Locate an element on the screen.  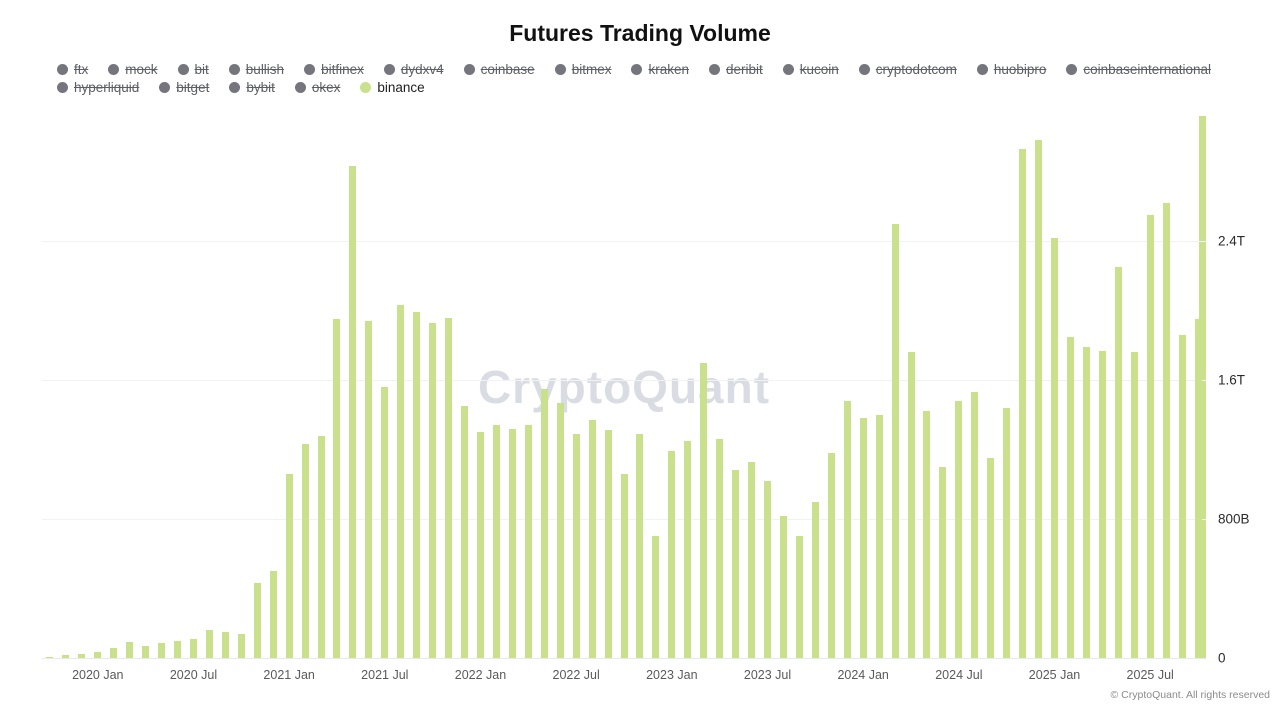
legend-item-kucoin: kucoin is located at coordinates (810, 69).